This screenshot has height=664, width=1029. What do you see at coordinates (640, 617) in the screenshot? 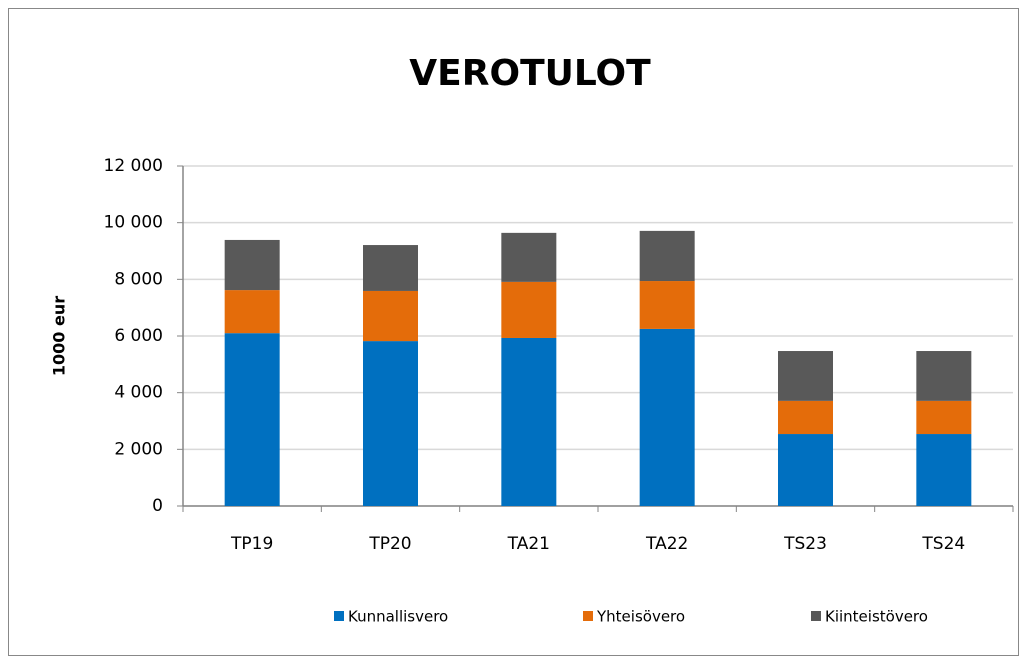
I see `legend-label: Yhteisövero` at bounding box center [640, 617].